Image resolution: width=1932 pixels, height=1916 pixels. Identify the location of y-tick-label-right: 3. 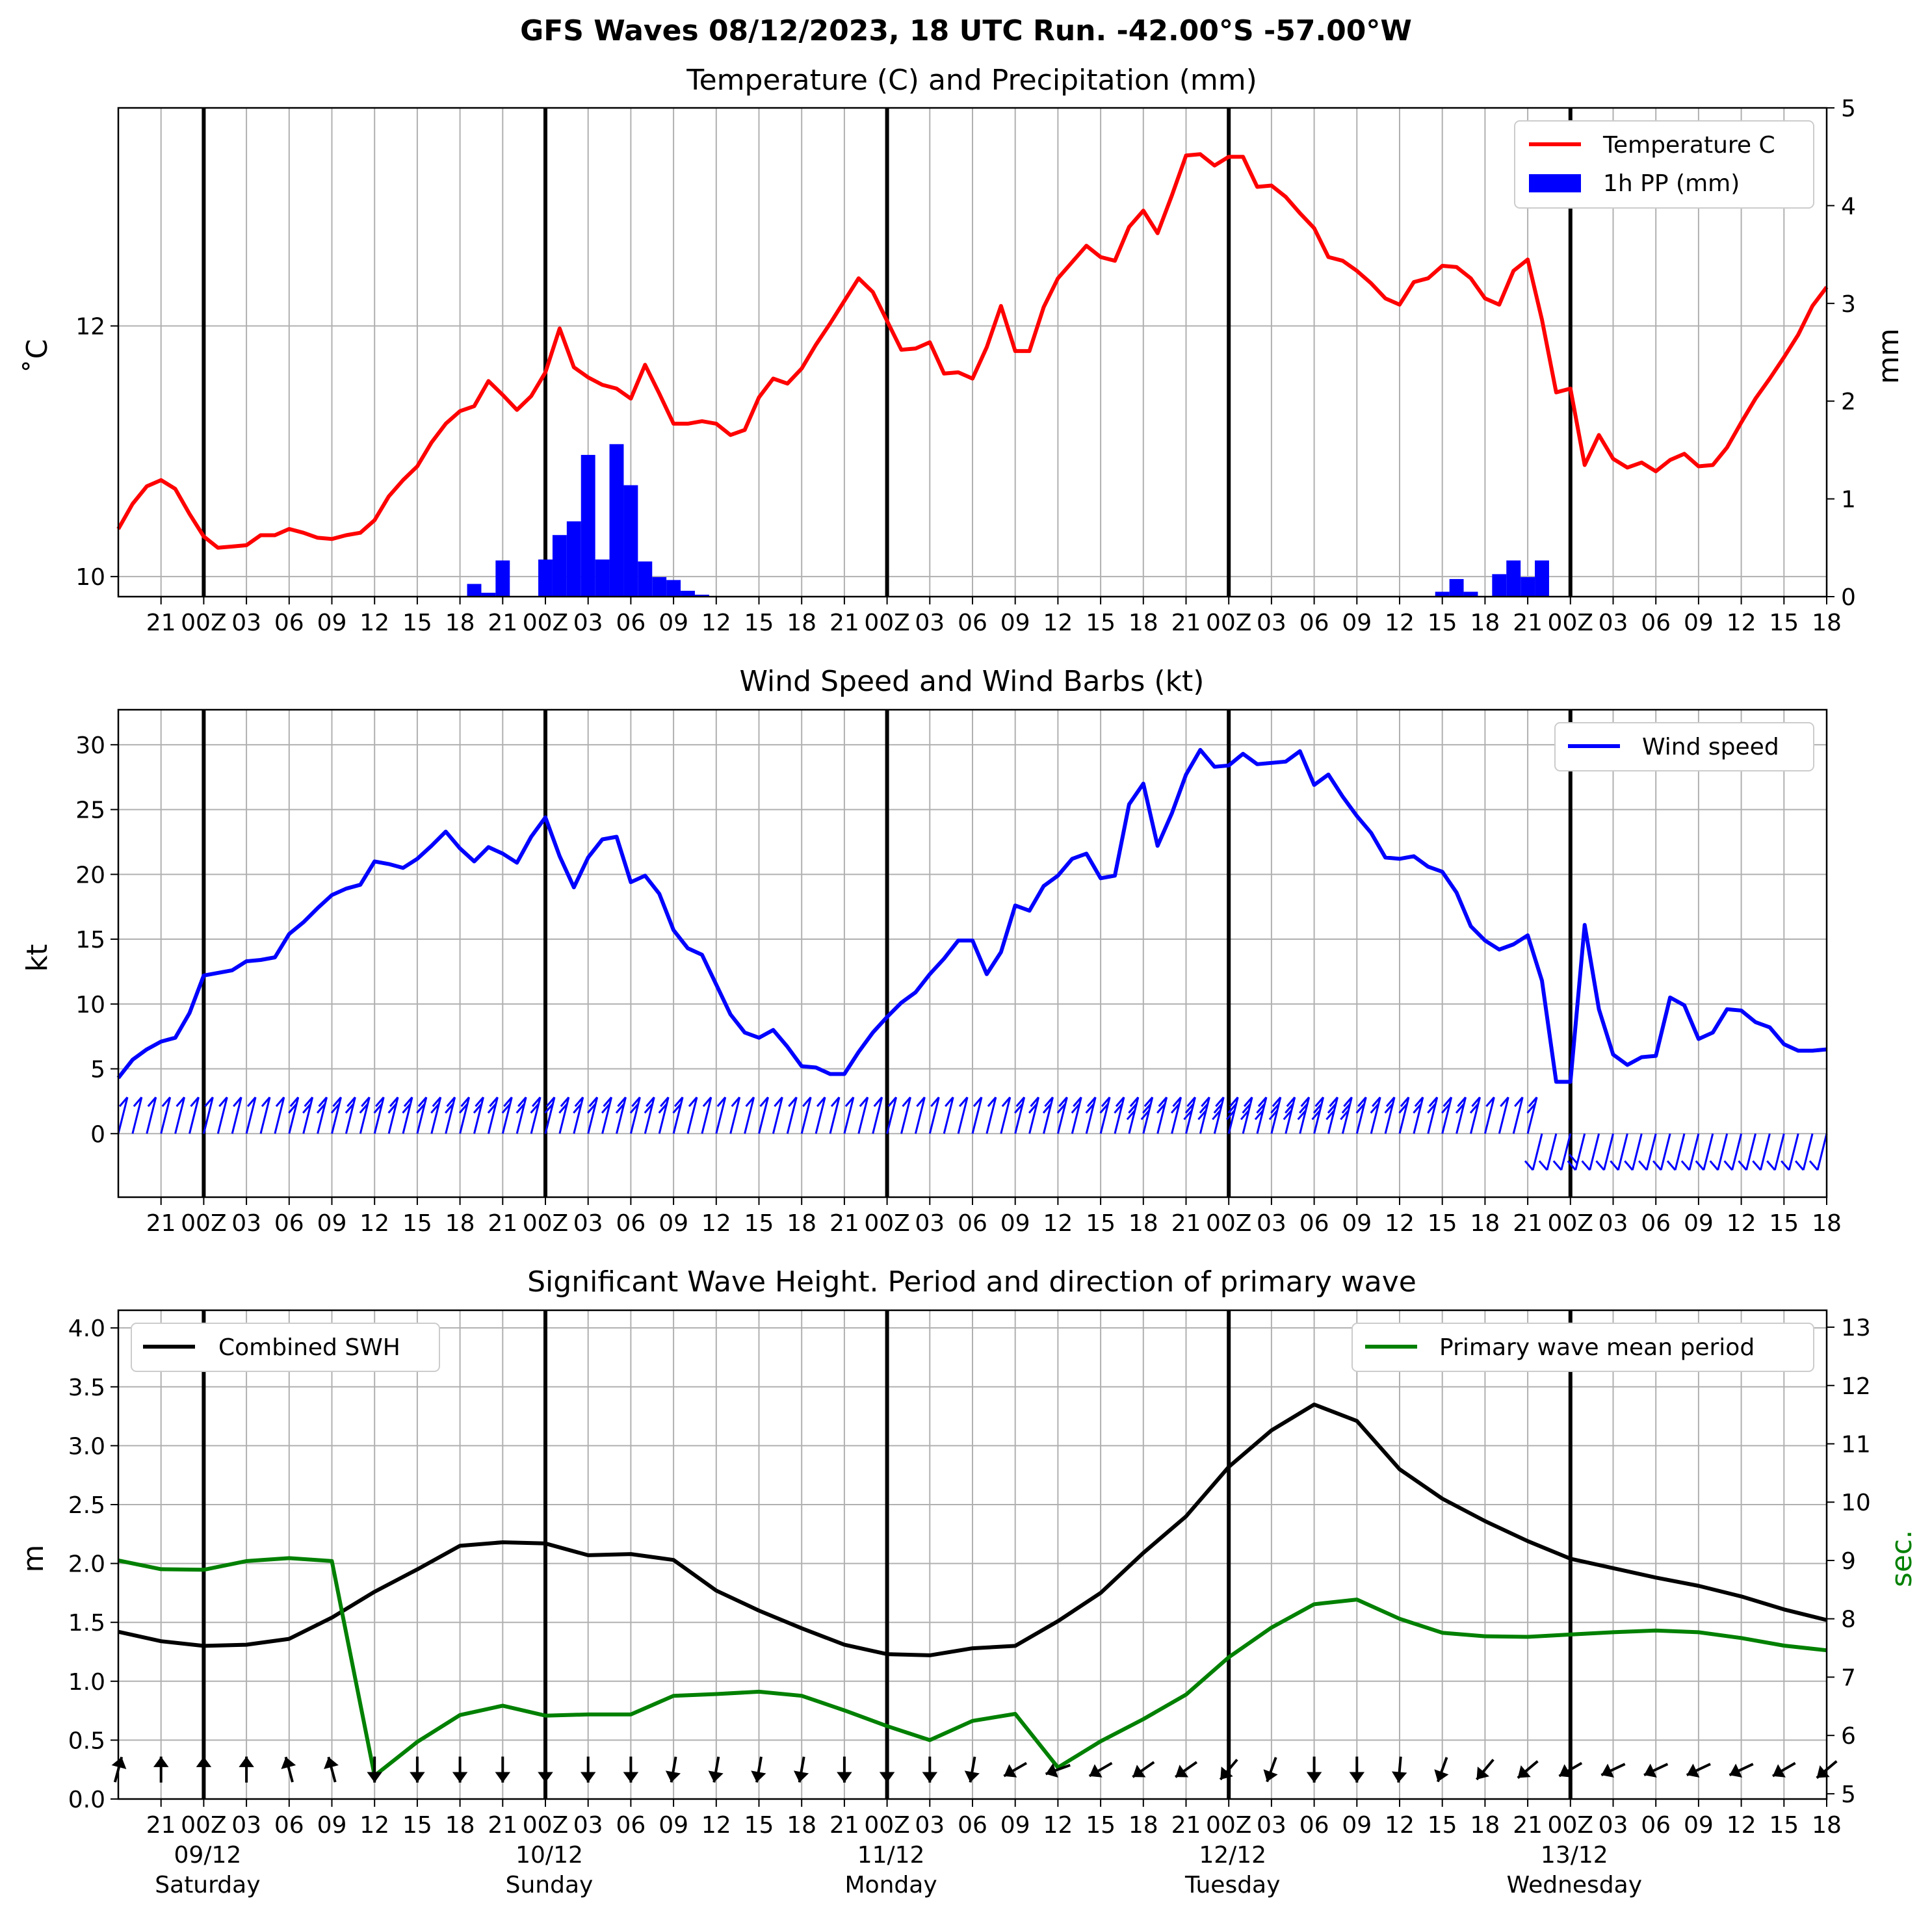
(1848, 304).